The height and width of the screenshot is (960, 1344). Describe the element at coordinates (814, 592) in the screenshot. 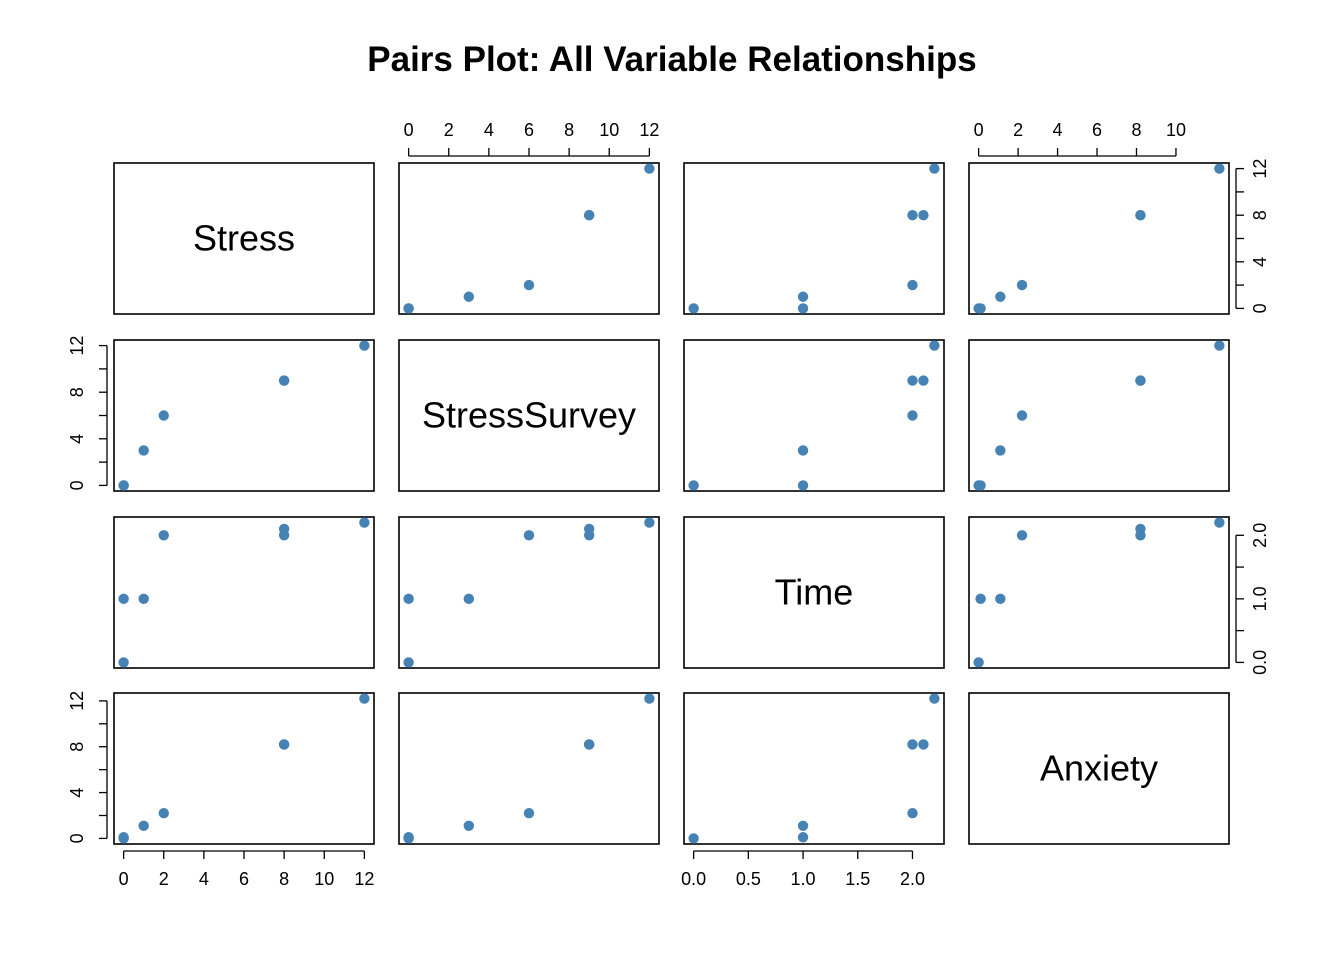

I see `variable-name-Time: Time` at that location.